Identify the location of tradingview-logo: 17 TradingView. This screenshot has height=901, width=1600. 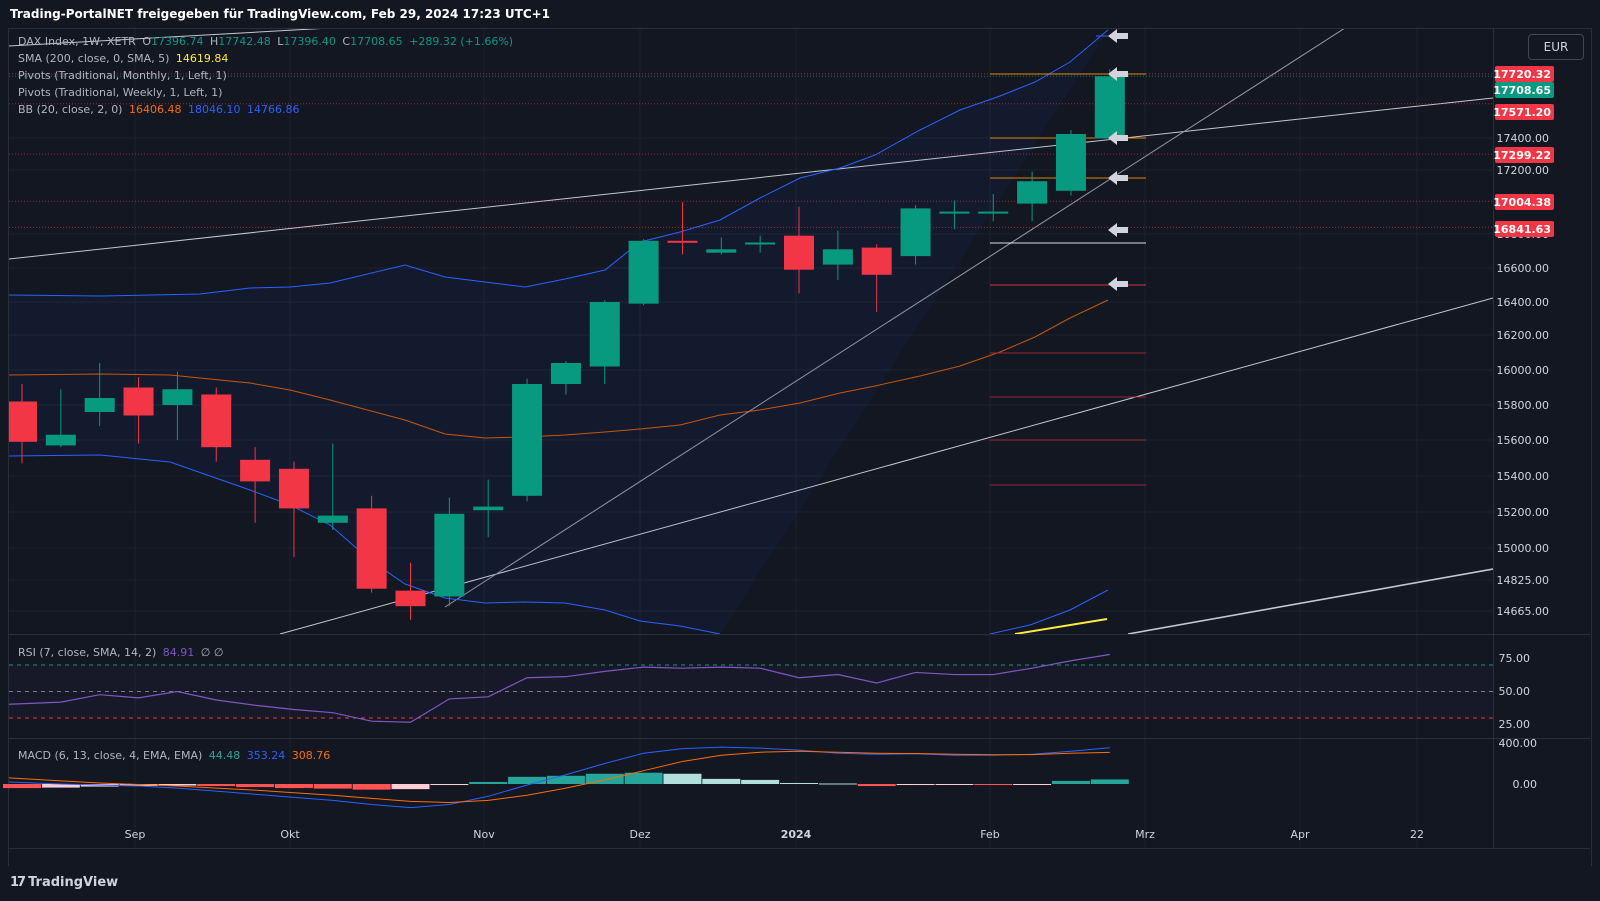
(64, 882).